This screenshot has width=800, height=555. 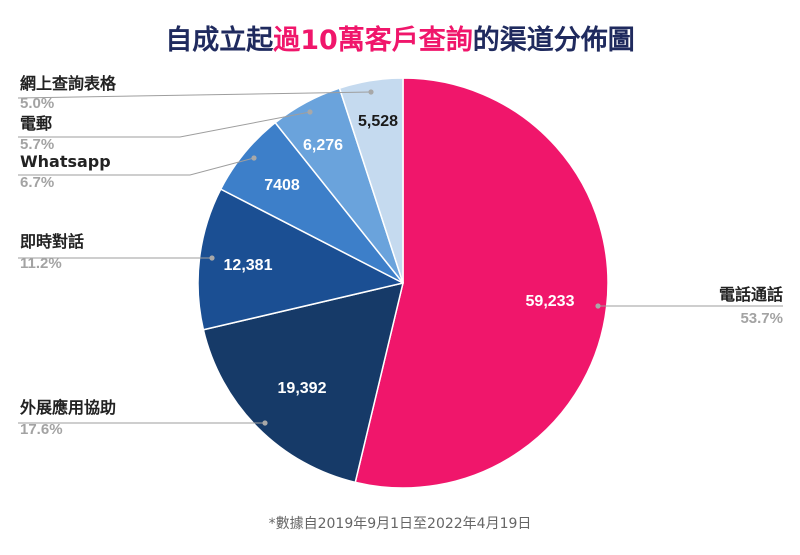 I want to click on category-name-2: 即時對話, so click(x=52, y=241).